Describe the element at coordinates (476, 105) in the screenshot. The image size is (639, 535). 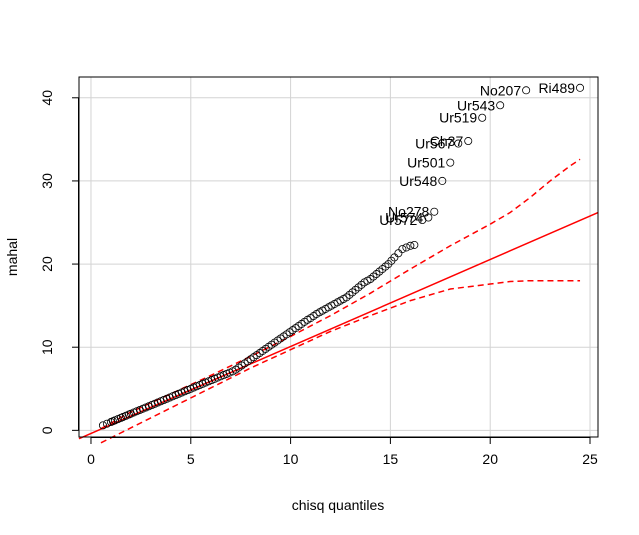
I see `outlier-label: Ur543` at that location.